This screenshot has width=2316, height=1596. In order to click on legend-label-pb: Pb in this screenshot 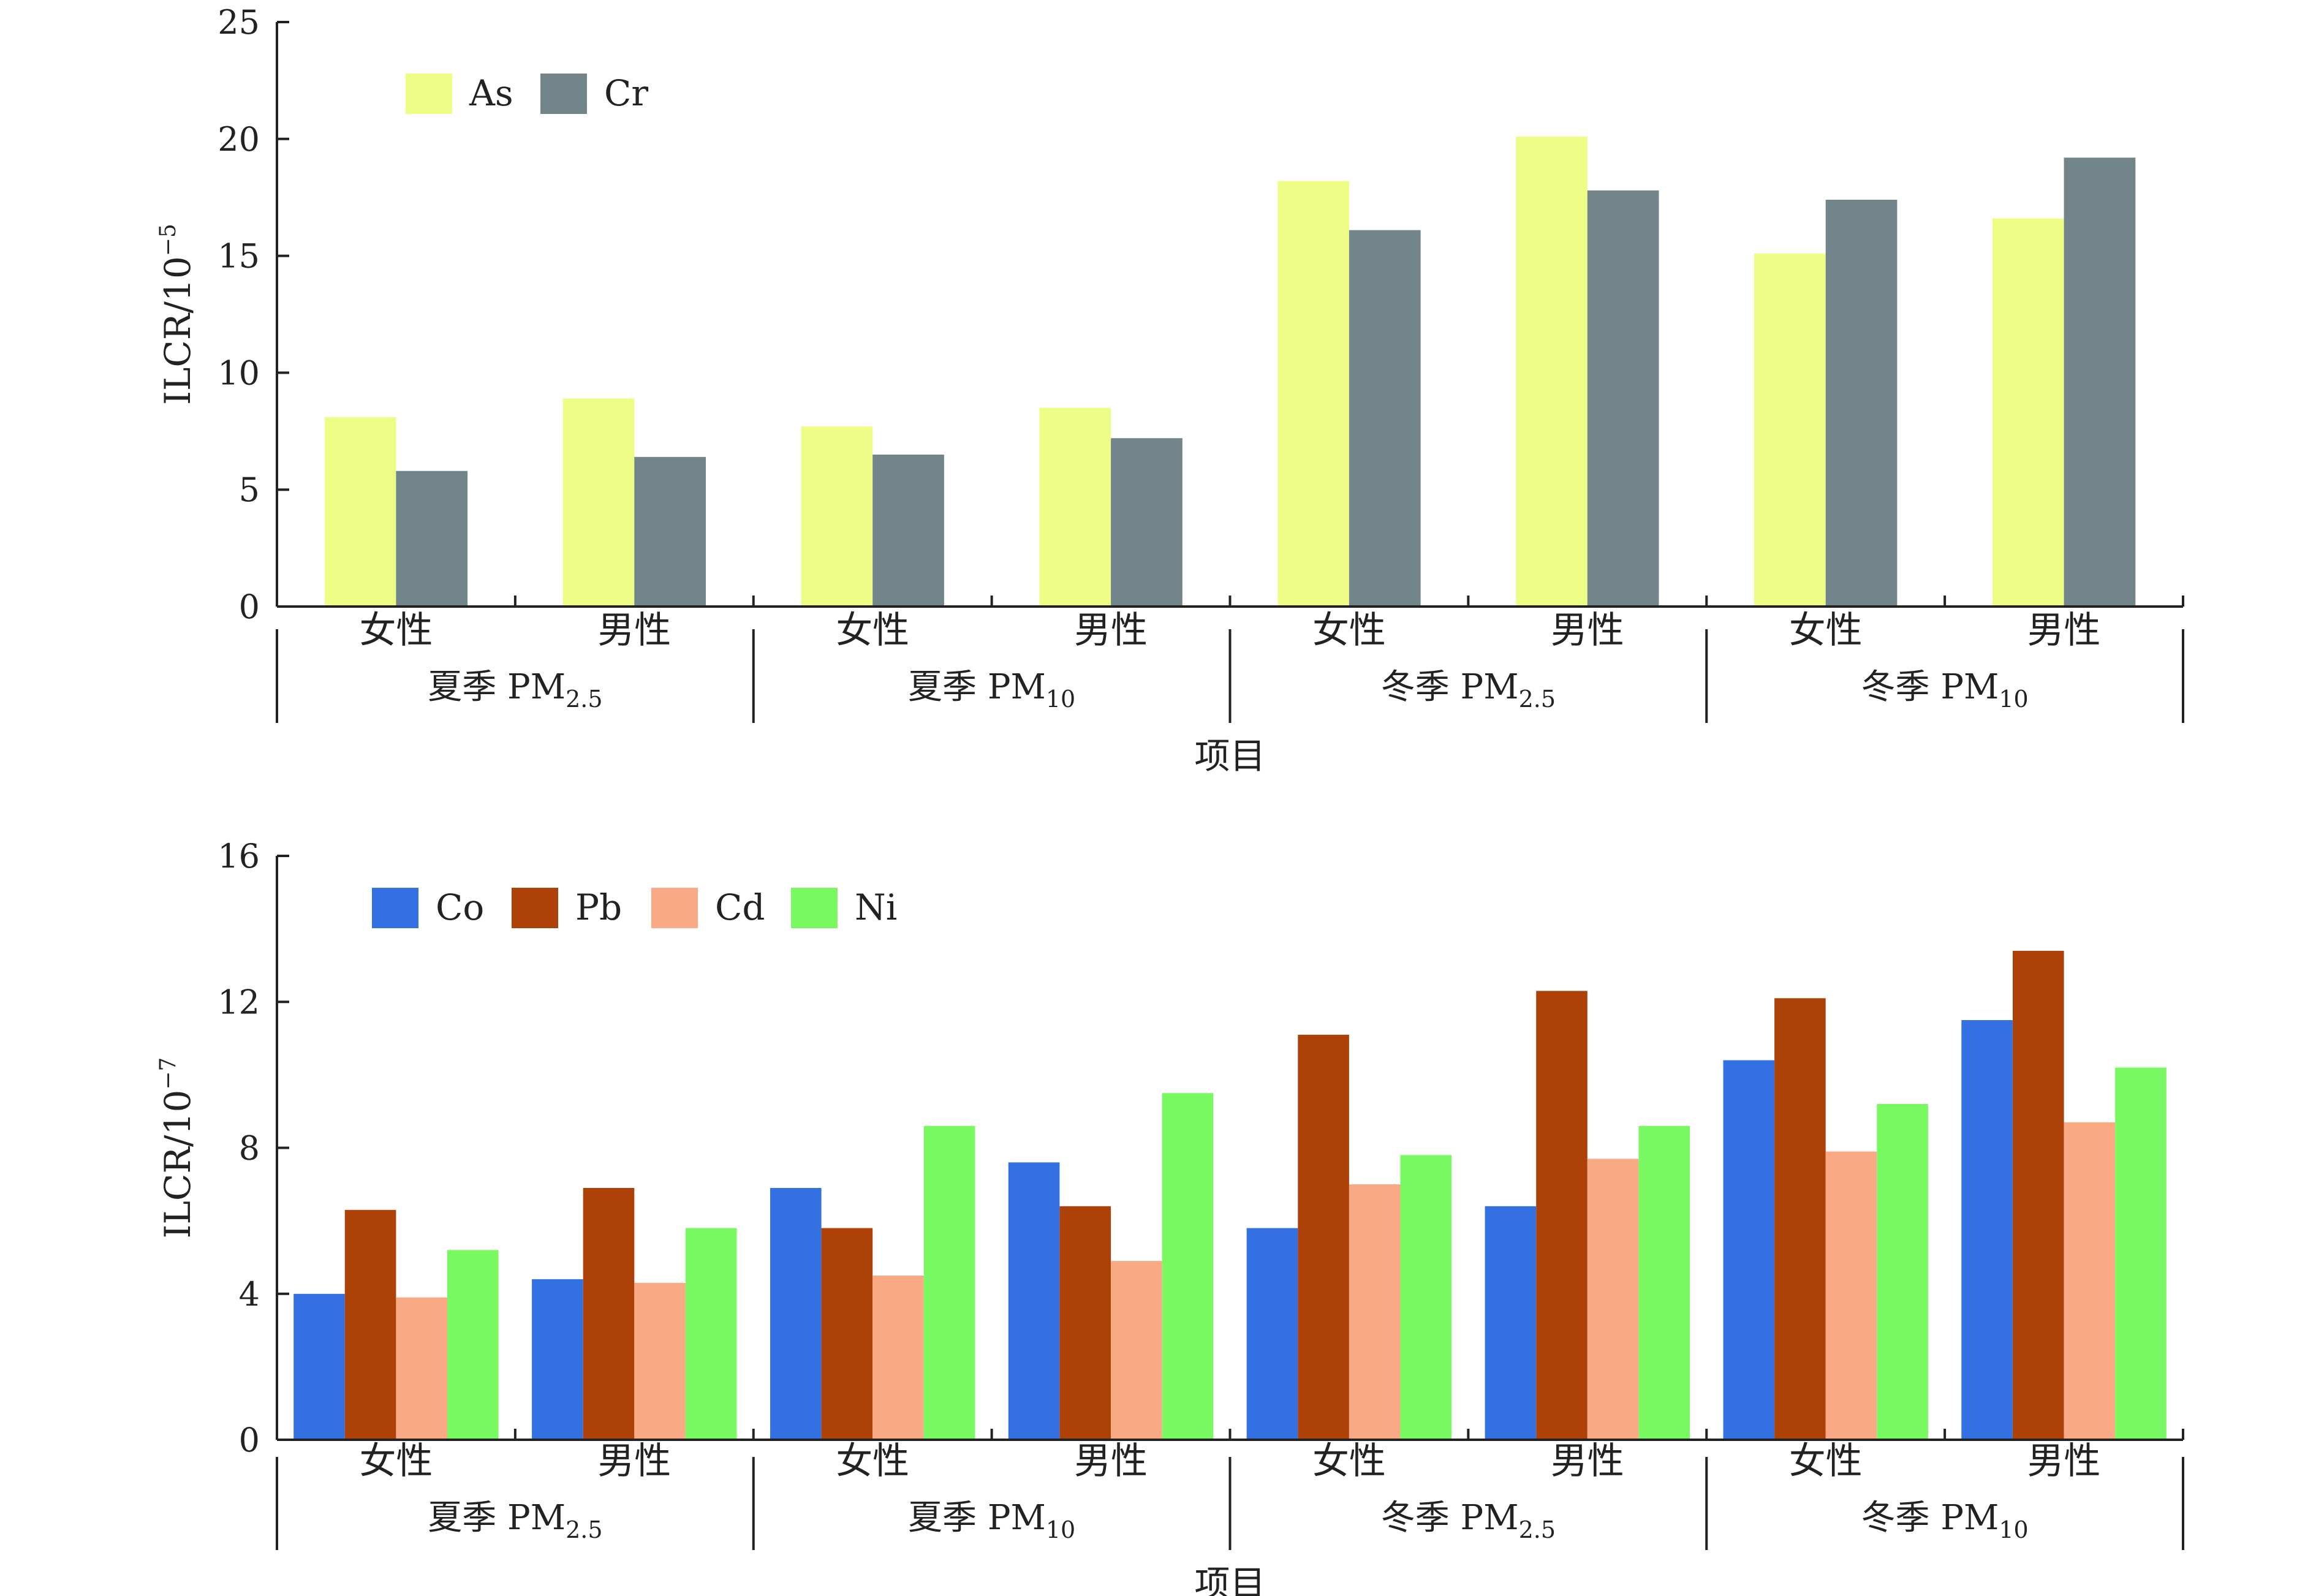, I will do `click(598, 907)`.